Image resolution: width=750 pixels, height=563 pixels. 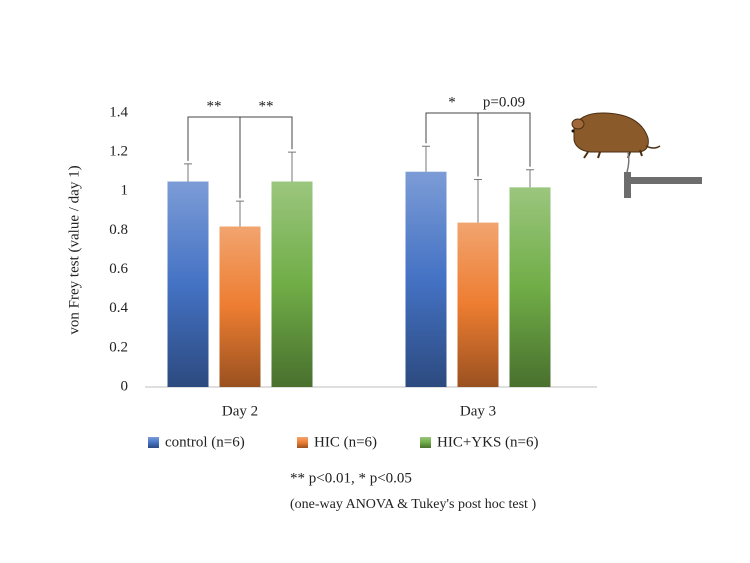 I want to click on y-tick-label: 0.4, so click(x=118, y=308).